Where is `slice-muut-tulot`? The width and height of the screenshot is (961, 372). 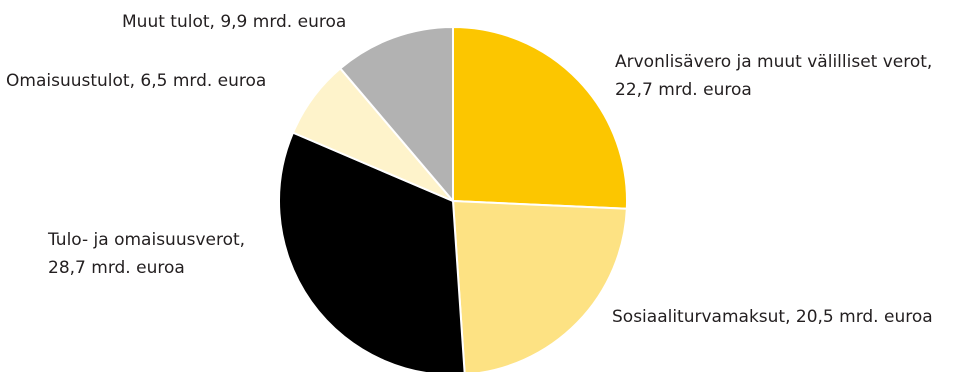
slice-muut-tulot is located at coordinates (396, 114).